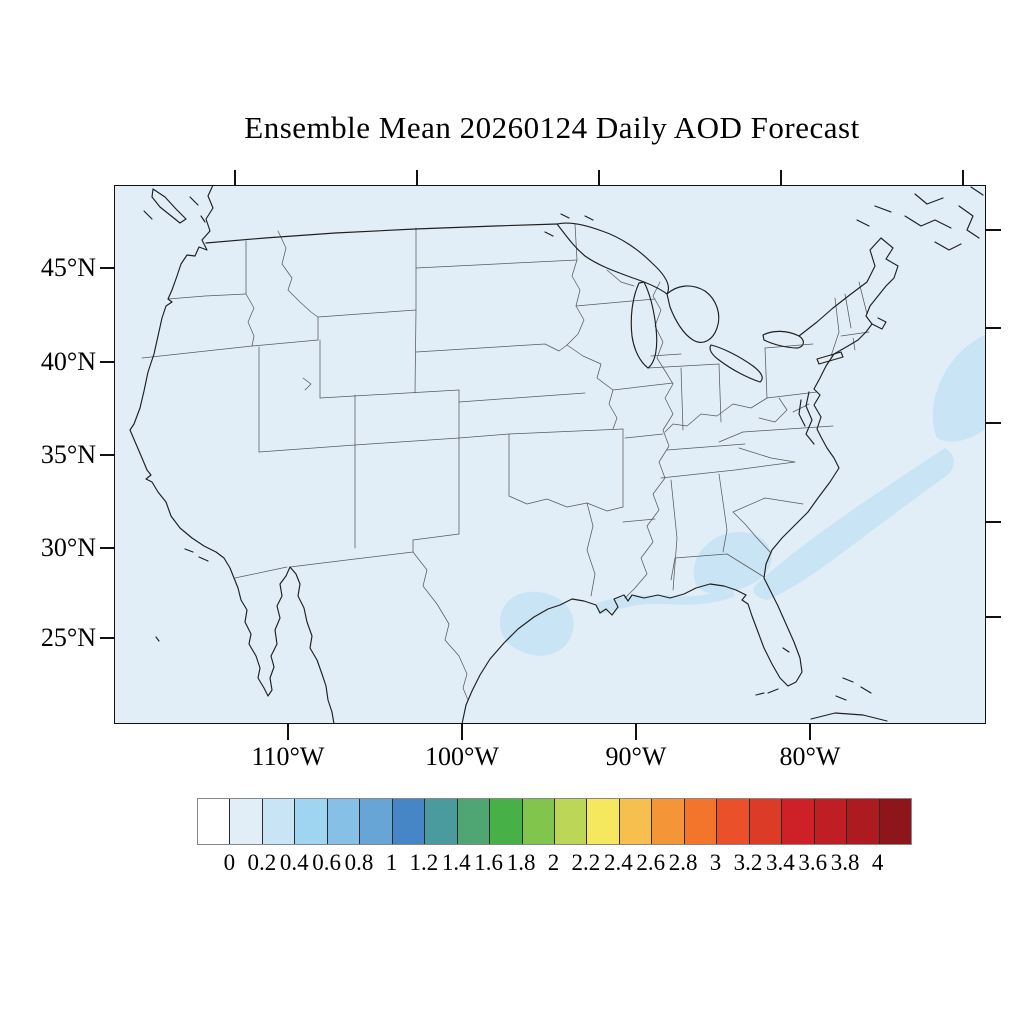 The image size is (1024, 1024). Describe the element at coordinates (68, 454) in the screenshot. I see `lat-tick-label: 35°N` at that location.